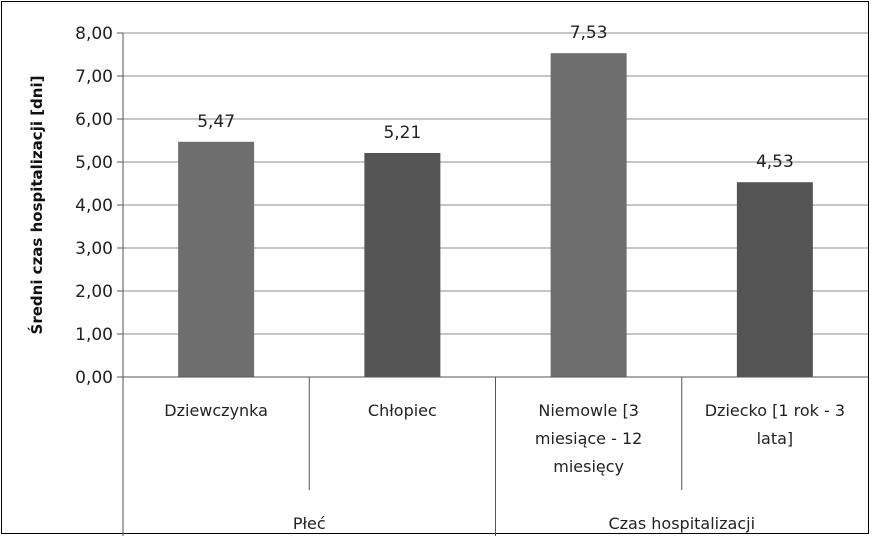 The image size is (872, 536). Describe the element at coordinates (588, 466) in the screenshot. I see `category-label: miesięcy` at that location.